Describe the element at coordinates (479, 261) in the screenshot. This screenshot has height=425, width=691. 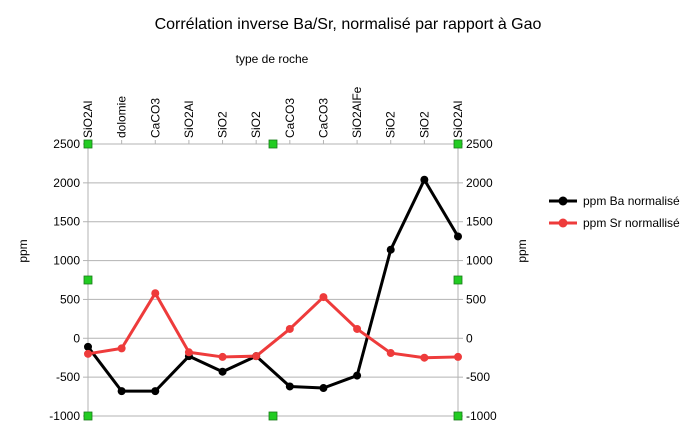
I see `right-y-tick-label-3: 1000` at that location.